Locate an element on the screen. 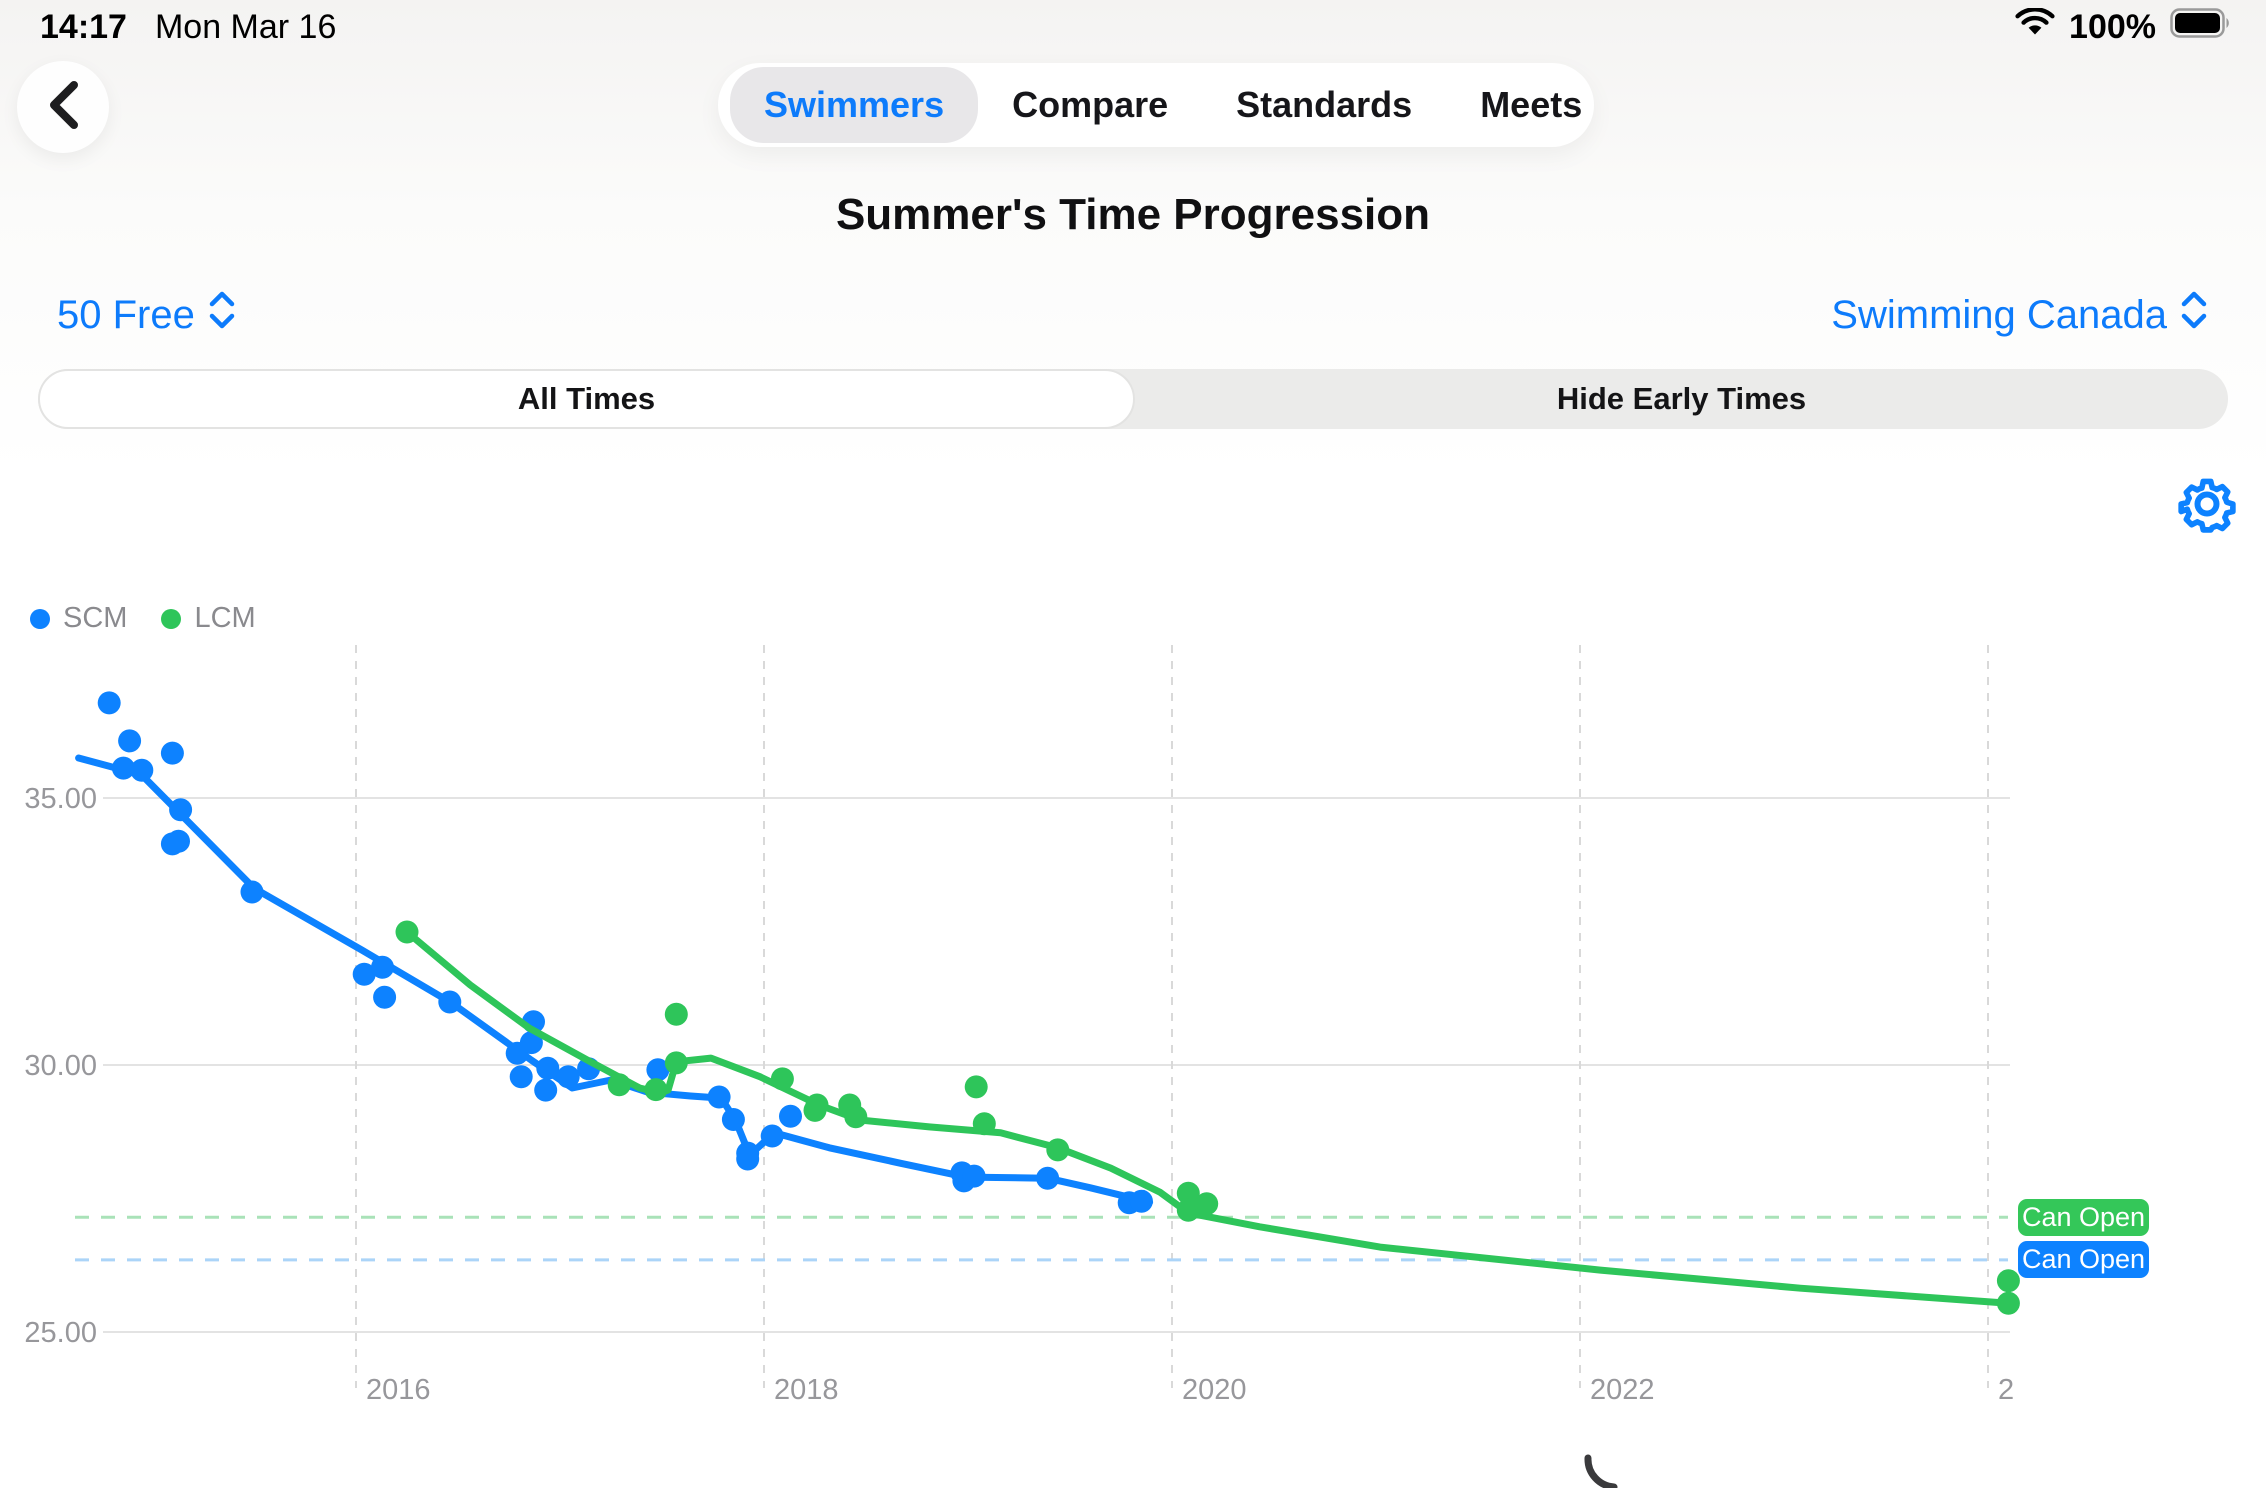  battery-percent: 100% is located at coordinates (2112, 27).